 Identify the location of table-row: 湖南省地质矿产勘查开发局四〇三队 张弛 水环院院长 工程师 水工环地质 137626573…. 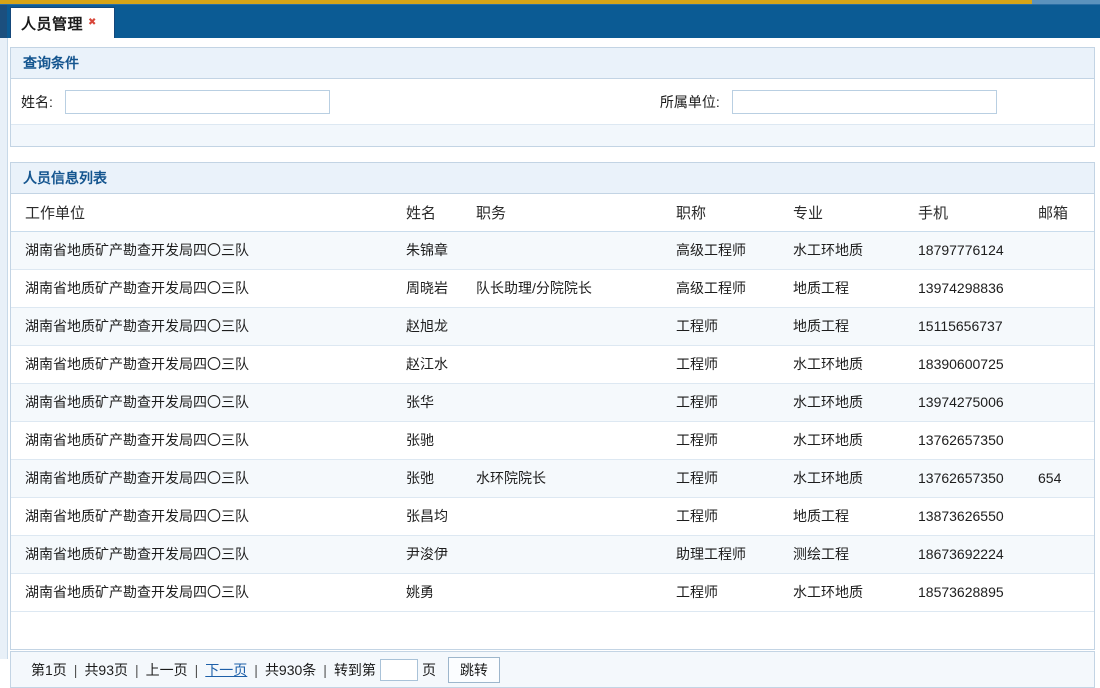
(552, 478).